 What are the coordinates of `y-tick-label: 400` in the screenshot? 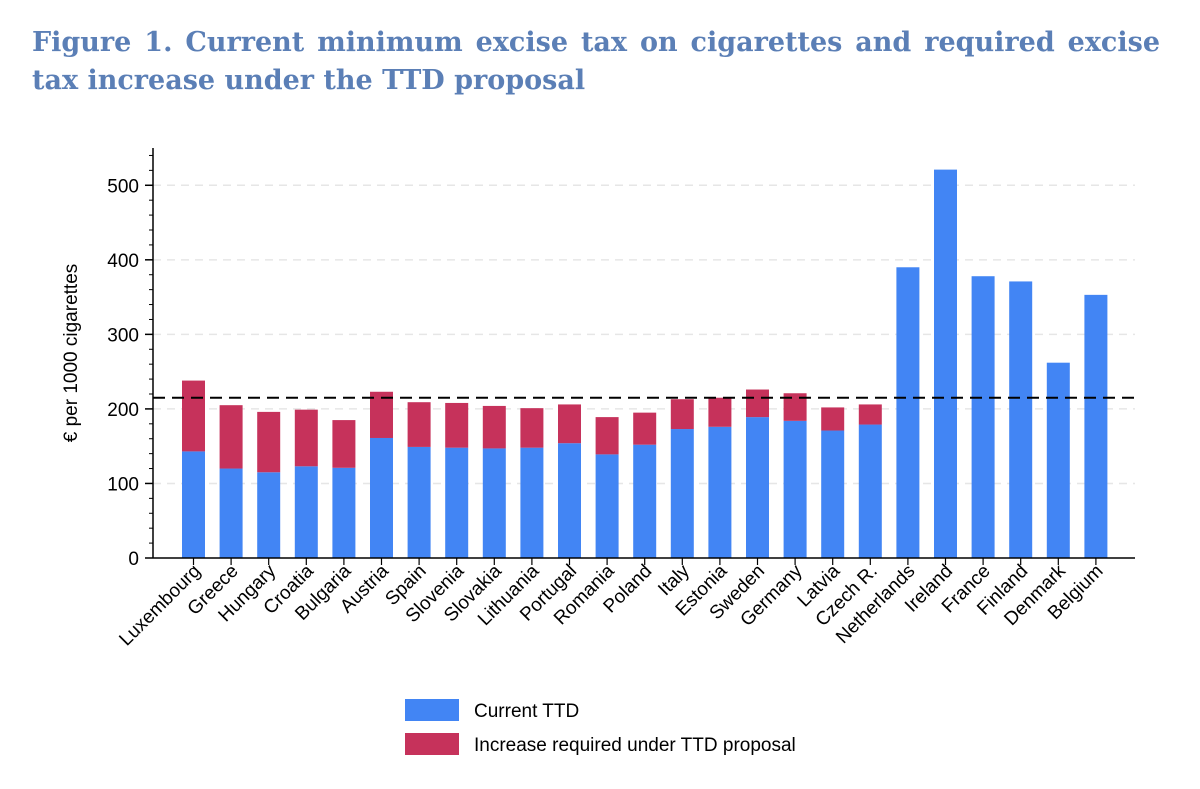 It's located at (123, 261).